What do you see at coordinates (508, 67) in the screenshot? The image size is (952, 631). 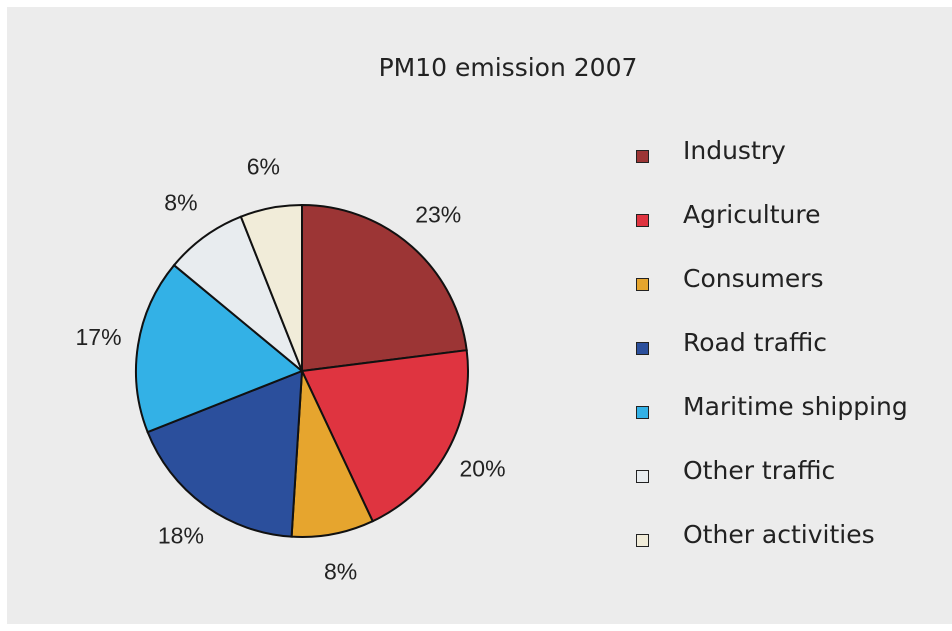 I see `chart-title: PM10 emission 2007` at bounding box center [508, 67].